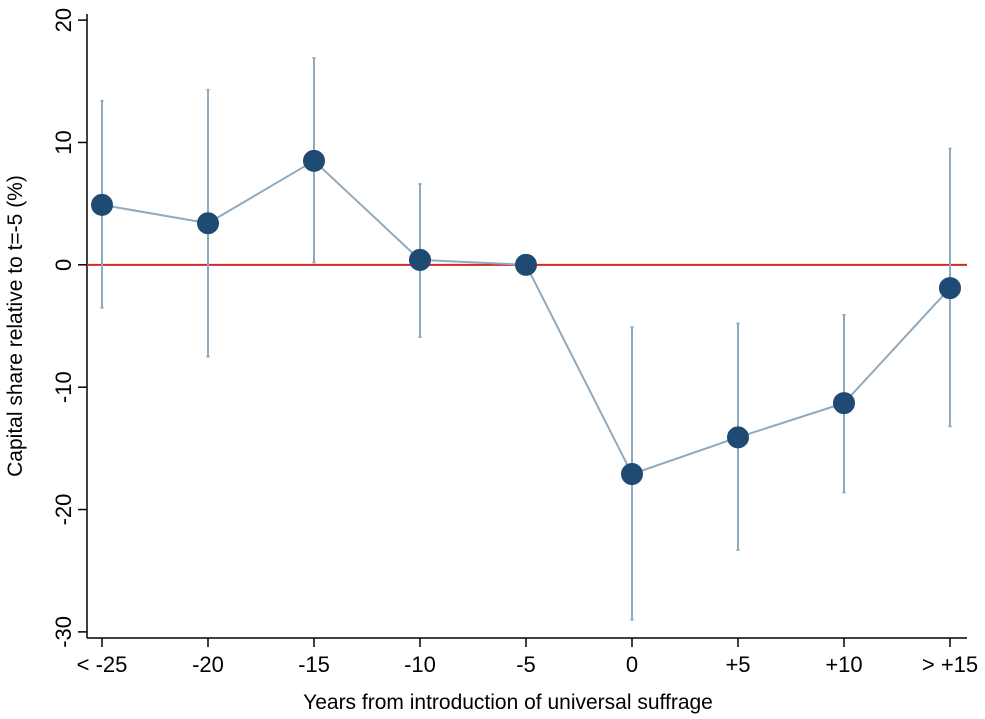 This screenshot has height=719, width=985. Describe the element at coordinates (632, 664) in the screenshot. I see `x-tick-label: 0` at that location.